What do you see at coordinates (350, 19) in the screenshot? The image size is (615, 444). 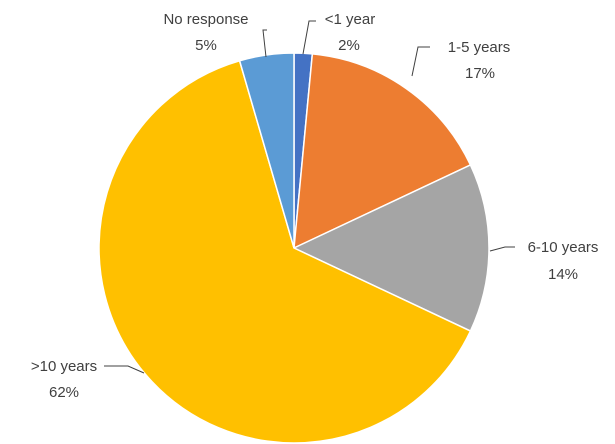 I see `slice-label-lt1-year: <1 year` at bounding box center [350, 19].